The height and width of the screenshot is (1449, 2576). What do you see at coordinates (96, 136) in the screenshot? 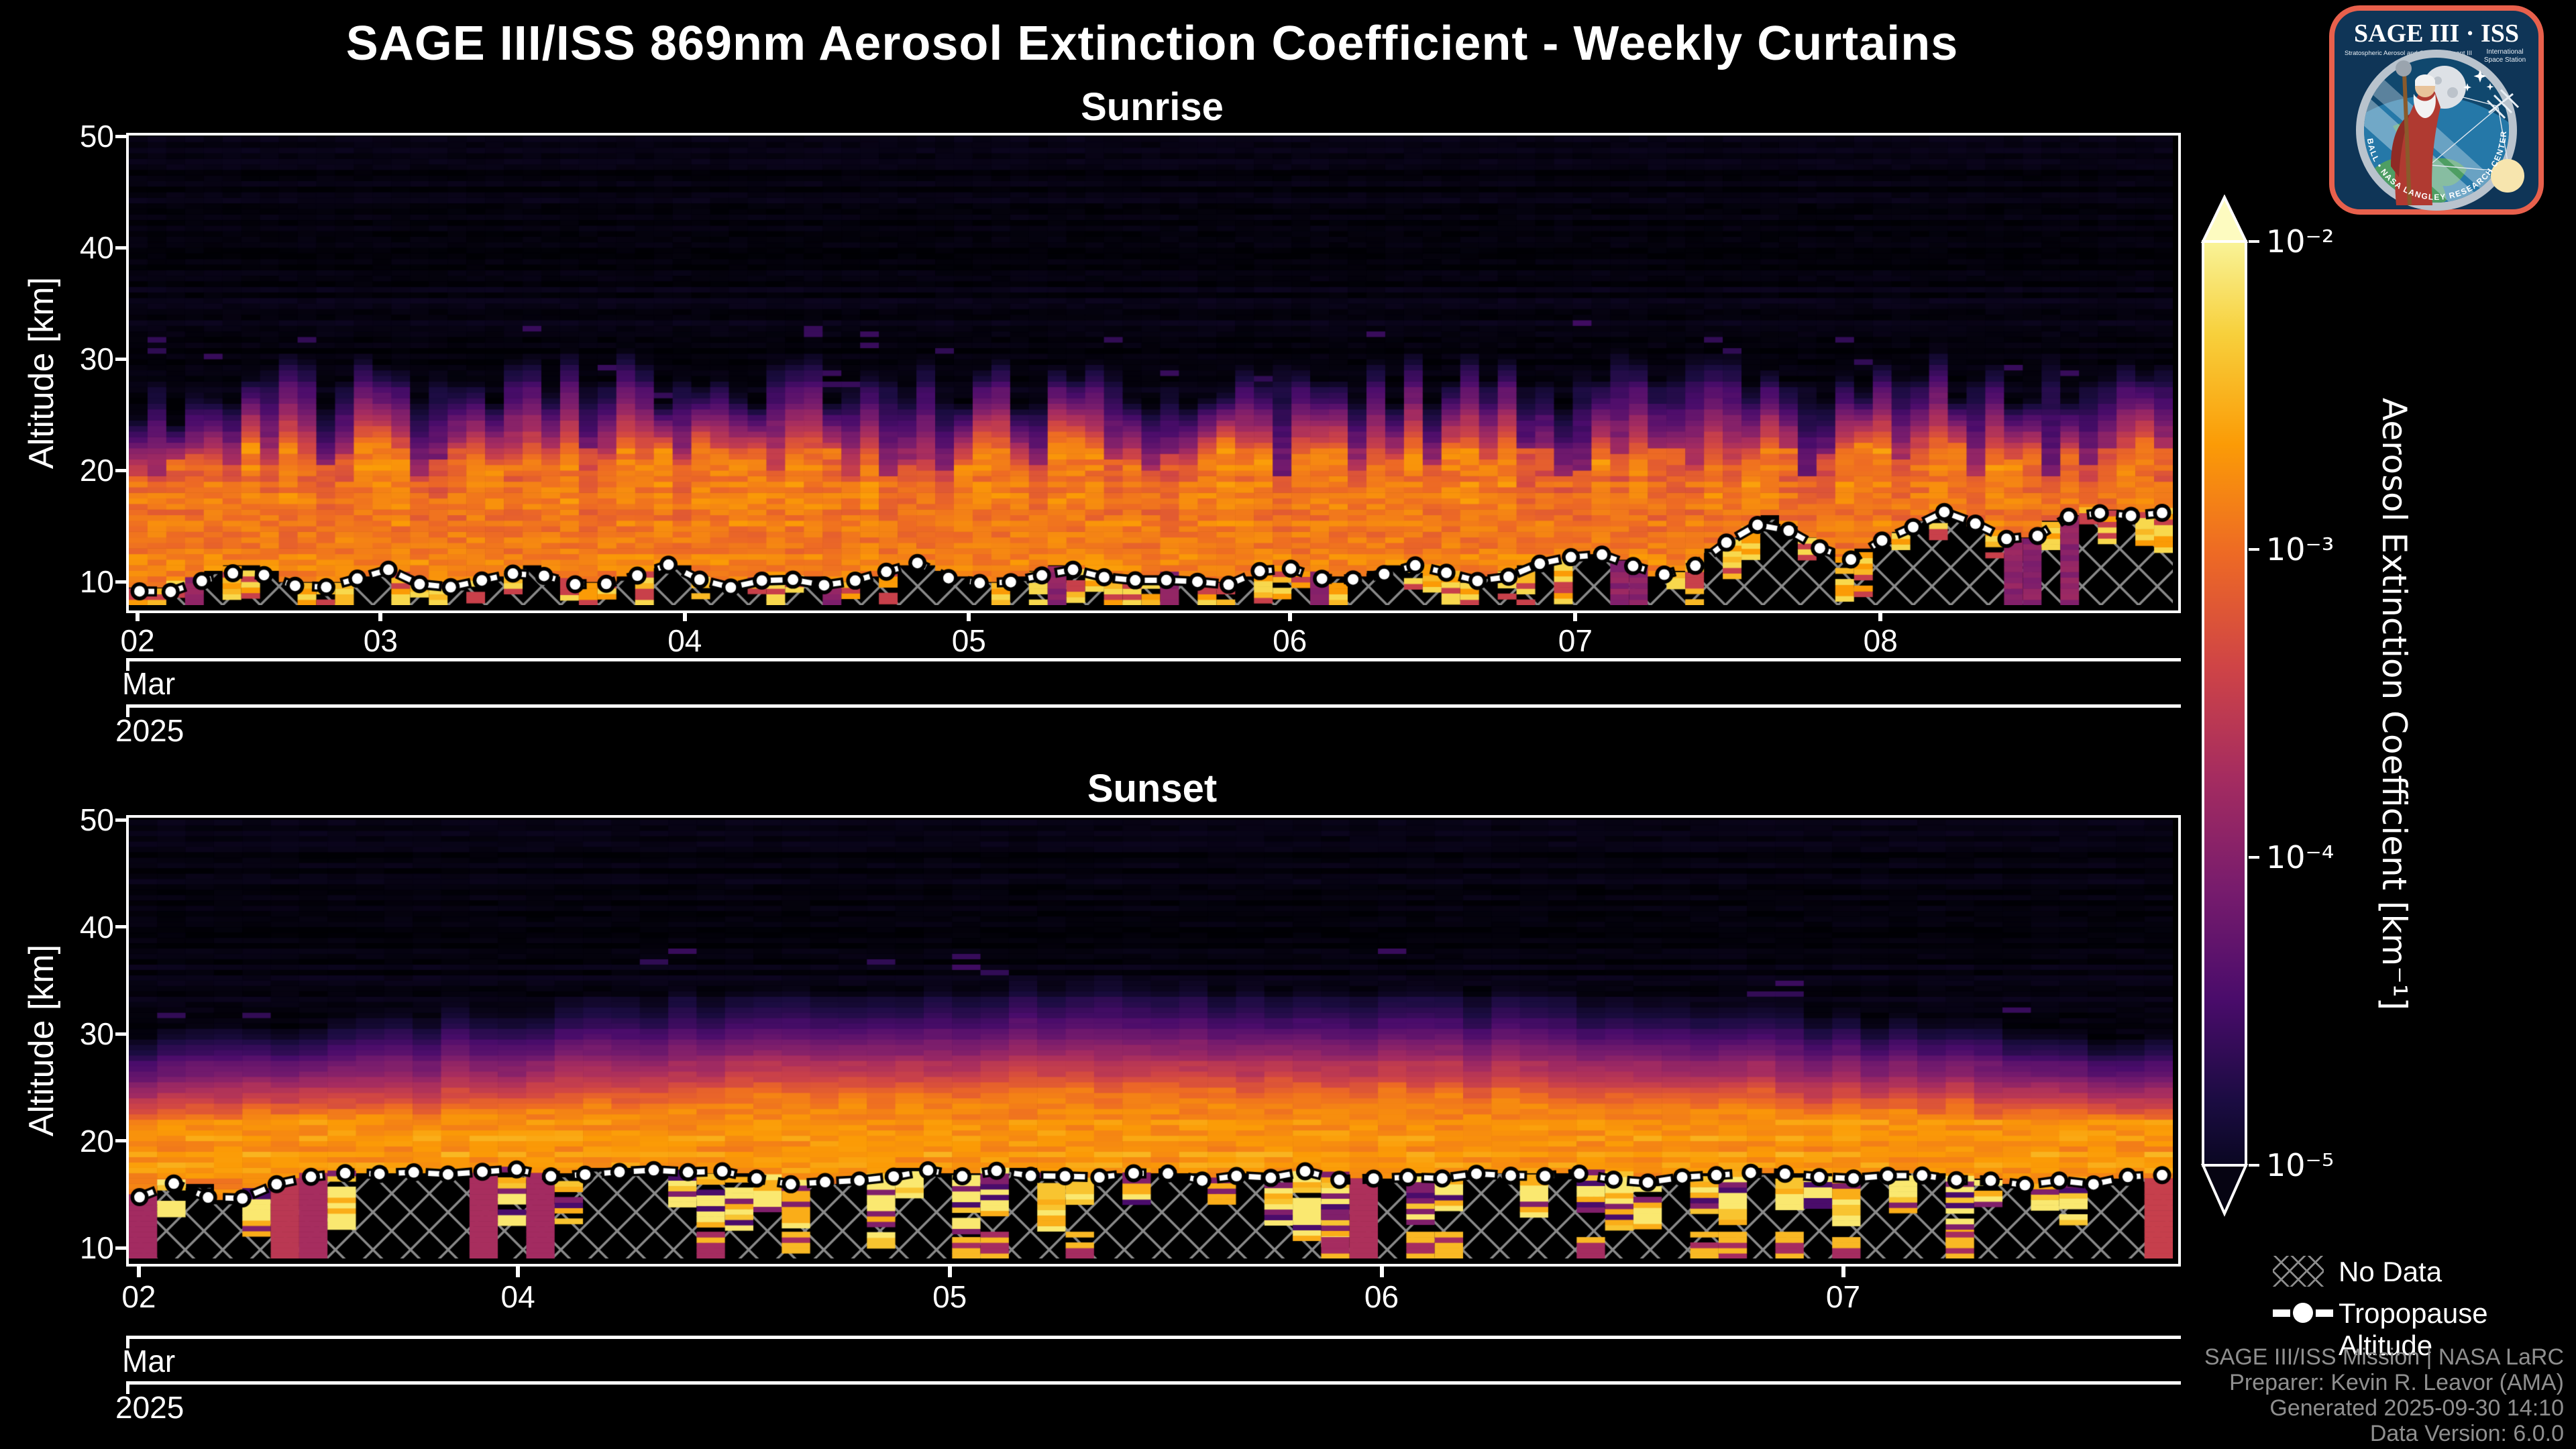
I see `sunrise-y-tick-label-50: 50` at bounding box center [96, 136].